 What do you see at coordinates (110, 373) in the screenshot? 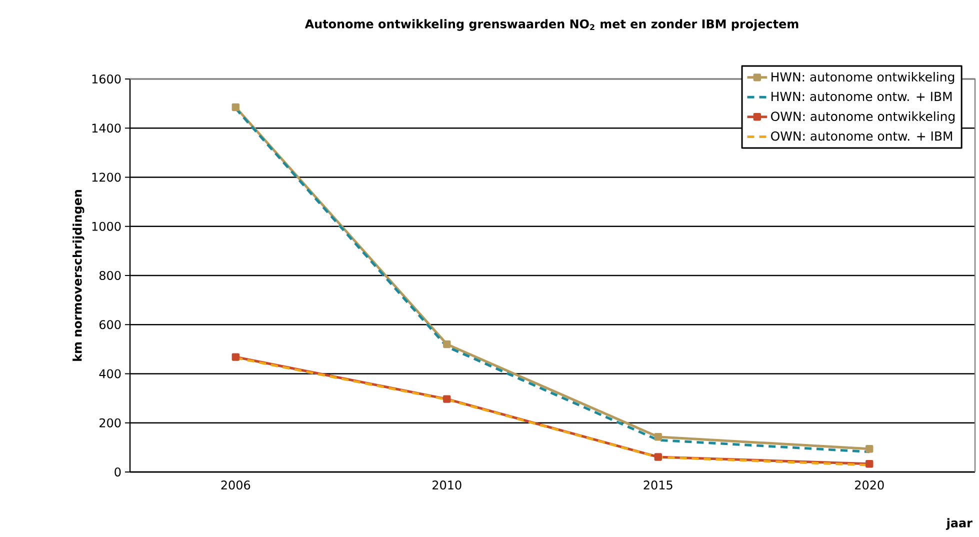
I see `y-tick-label: 400` at bounding box center [110, 373].